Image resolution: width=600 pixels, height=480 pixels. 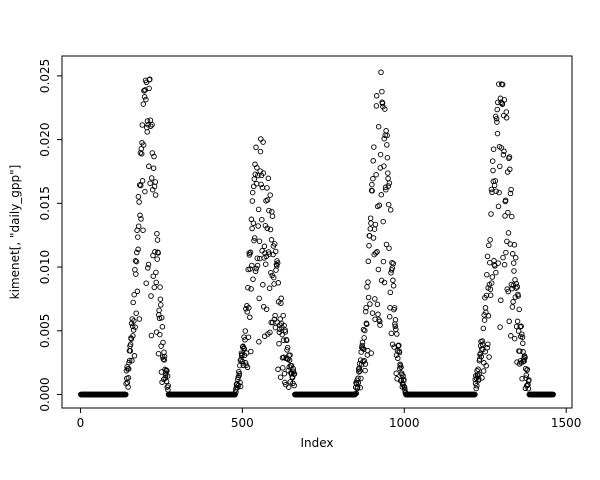 I want to click on x-tick-label: 1500, so click(x=566, y=423).